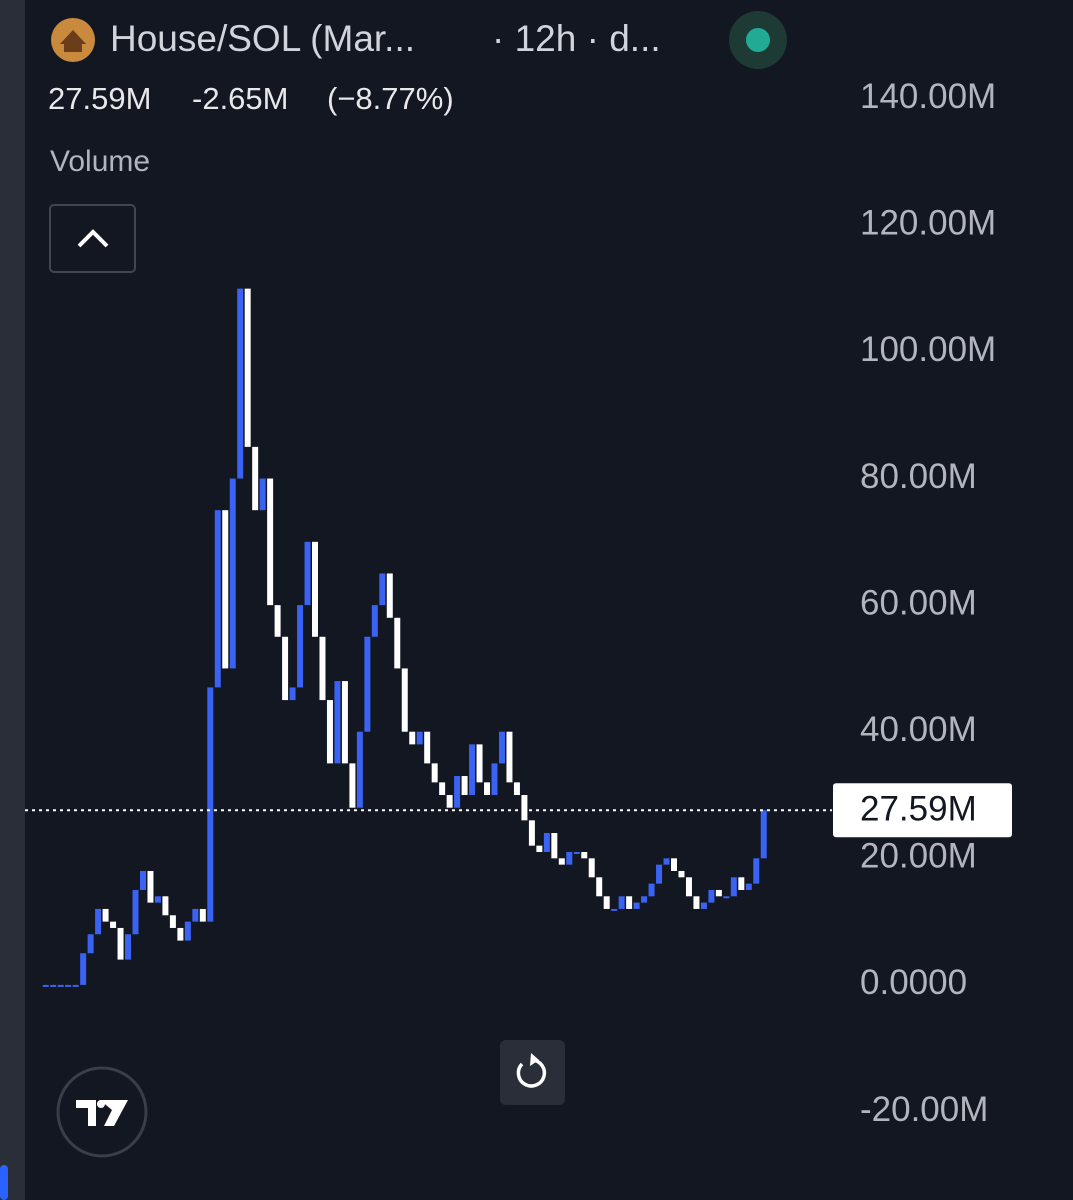  What do you see at coordinates (918, 602) in the screenshot?
I see `y-tick-label: 60.00M` at bounding box center [918, 602].